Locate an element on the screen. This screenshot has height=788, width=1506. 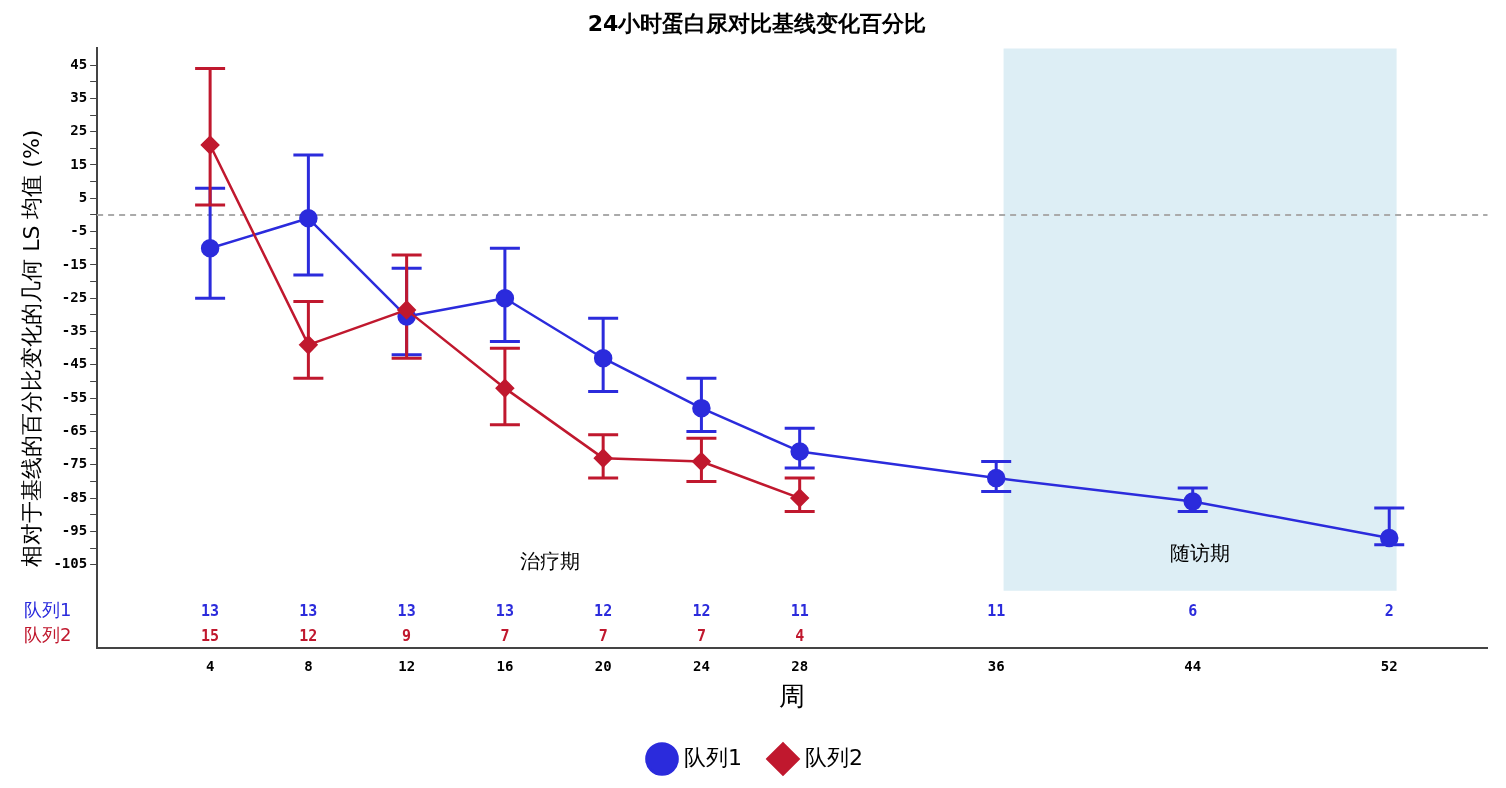
x-tick-label: 4 is located at coordinates (210, 666).